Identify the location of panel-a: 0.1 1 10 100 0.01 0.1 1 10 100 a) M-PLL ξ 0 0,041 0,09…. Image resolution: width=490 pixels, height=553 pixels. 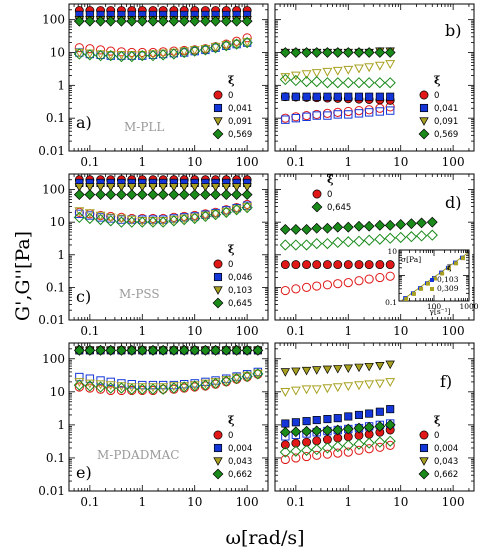
(153, 86).